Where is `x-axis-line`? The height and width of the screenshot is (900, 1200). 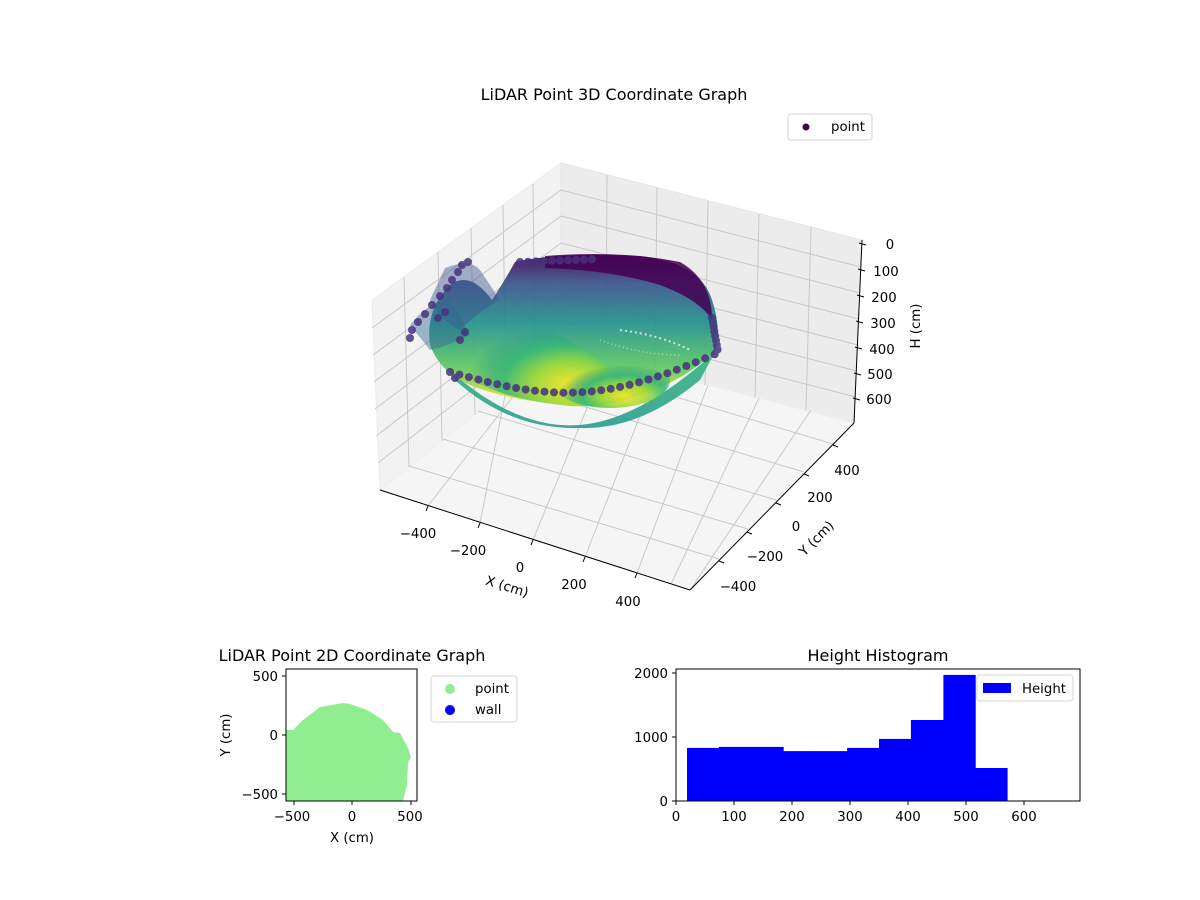 x-axis-line is located at coordinates (535, 540).